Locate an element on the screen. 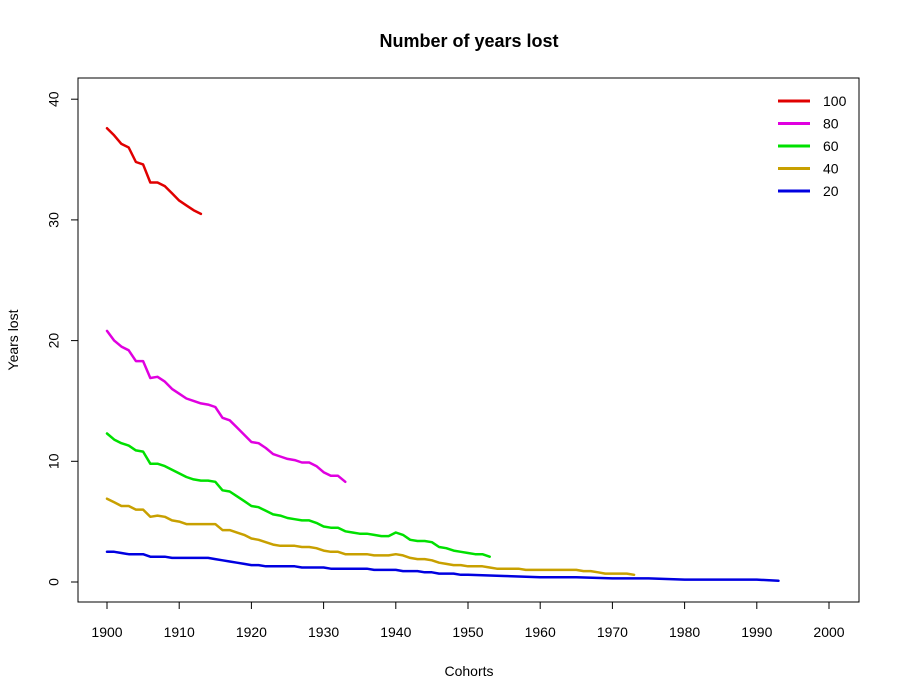  legend-label-80: 80 is located at coordinates (831, 124).